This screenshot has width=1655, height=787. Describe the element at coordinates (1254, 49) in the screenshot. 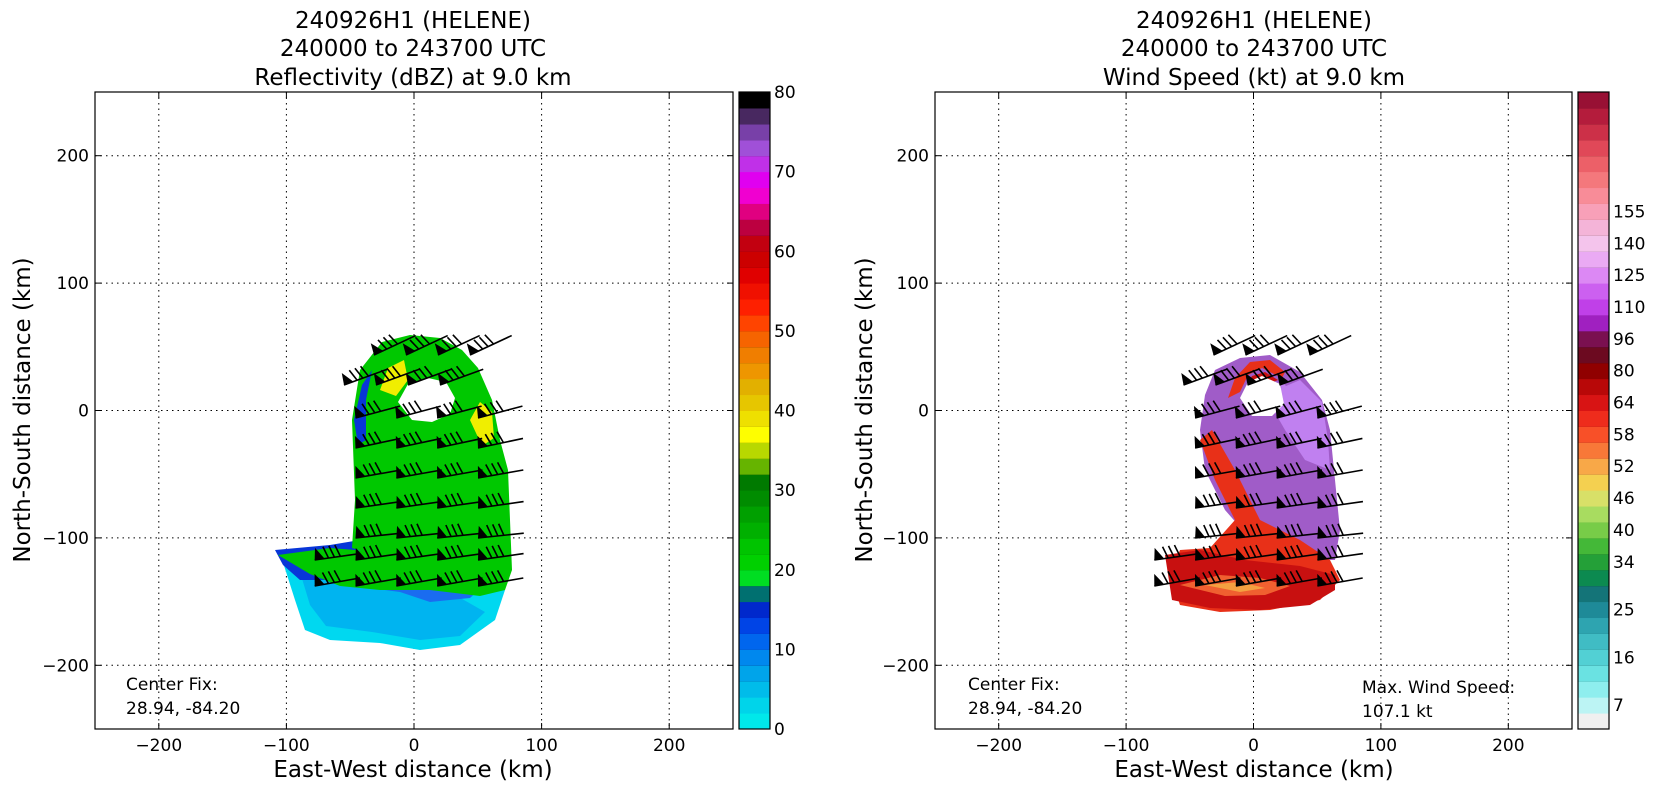

I see `chart-title-line-2: 240000 to 243700 UTC` at that location.